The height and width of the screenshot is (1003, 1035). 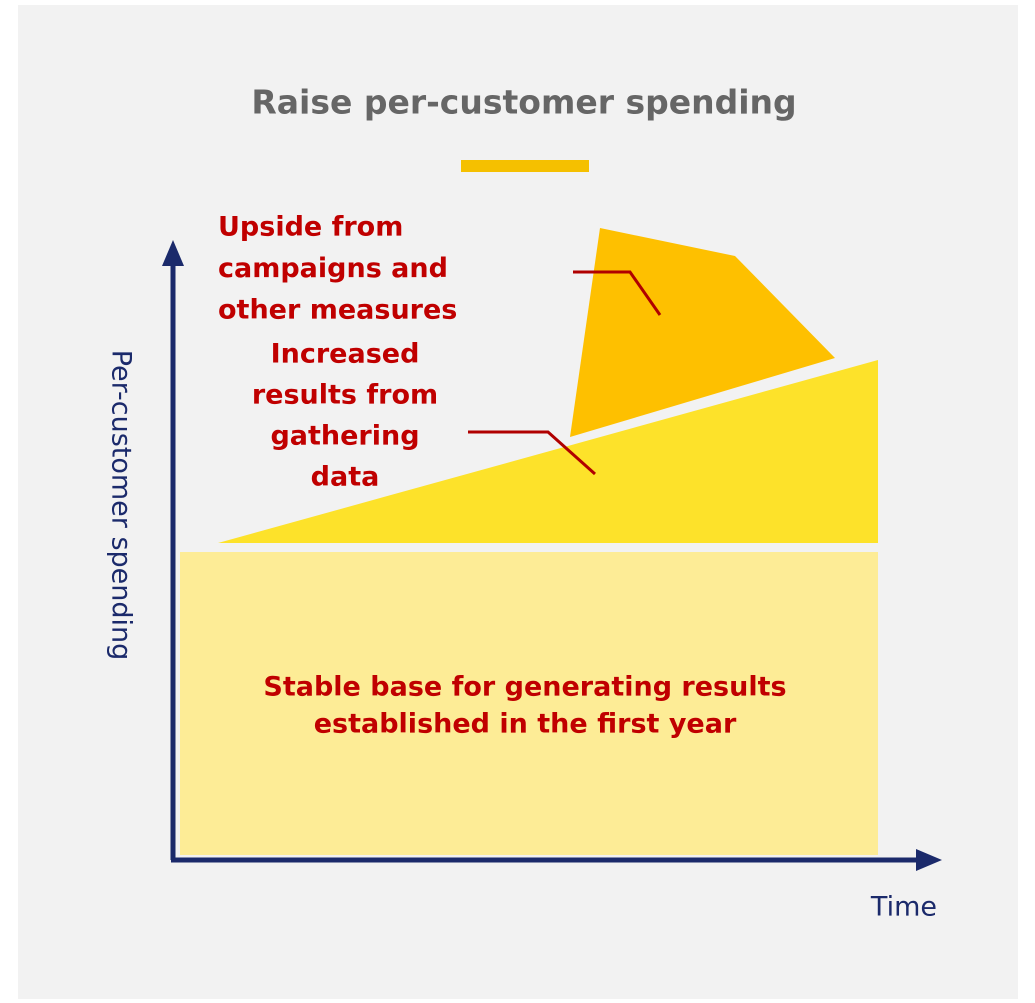 What do you see at coordinates (903, 907) in the screenshot?
I see `x-axis-label: Time` at bounding box center [903, 907].